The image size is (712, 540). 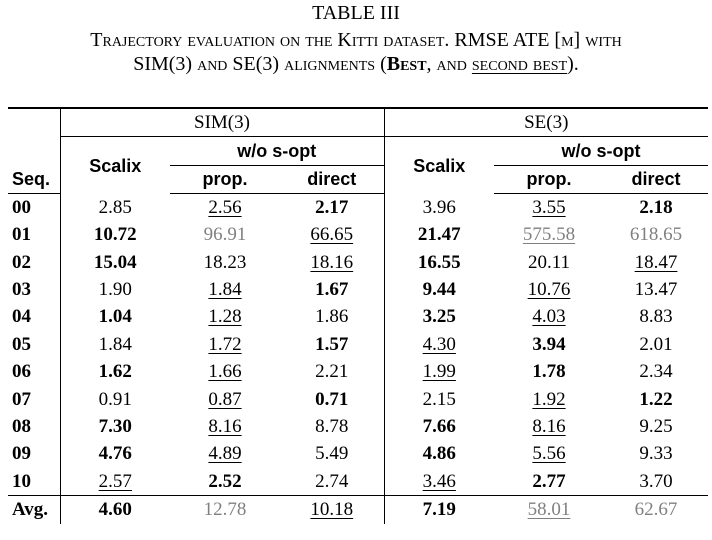 What do you see at coordinates (656, 235) in the screenshot?
I see `value-cell: 618.65` at bounding box center [656, 235].